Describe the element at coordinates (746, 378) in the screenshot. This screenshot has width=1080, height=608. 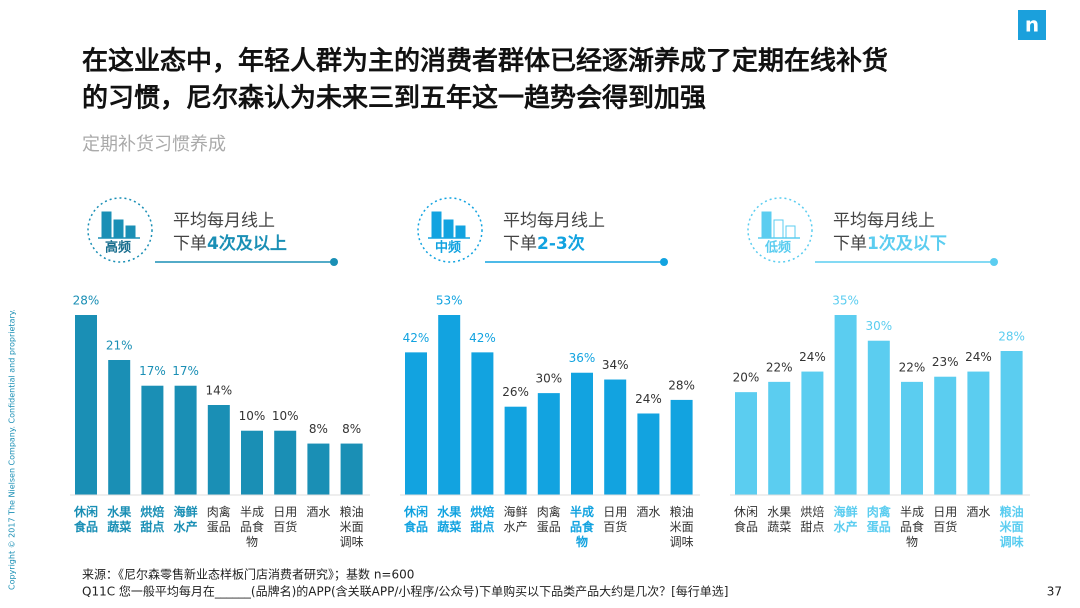
I see `value-label: 20%` at that location.